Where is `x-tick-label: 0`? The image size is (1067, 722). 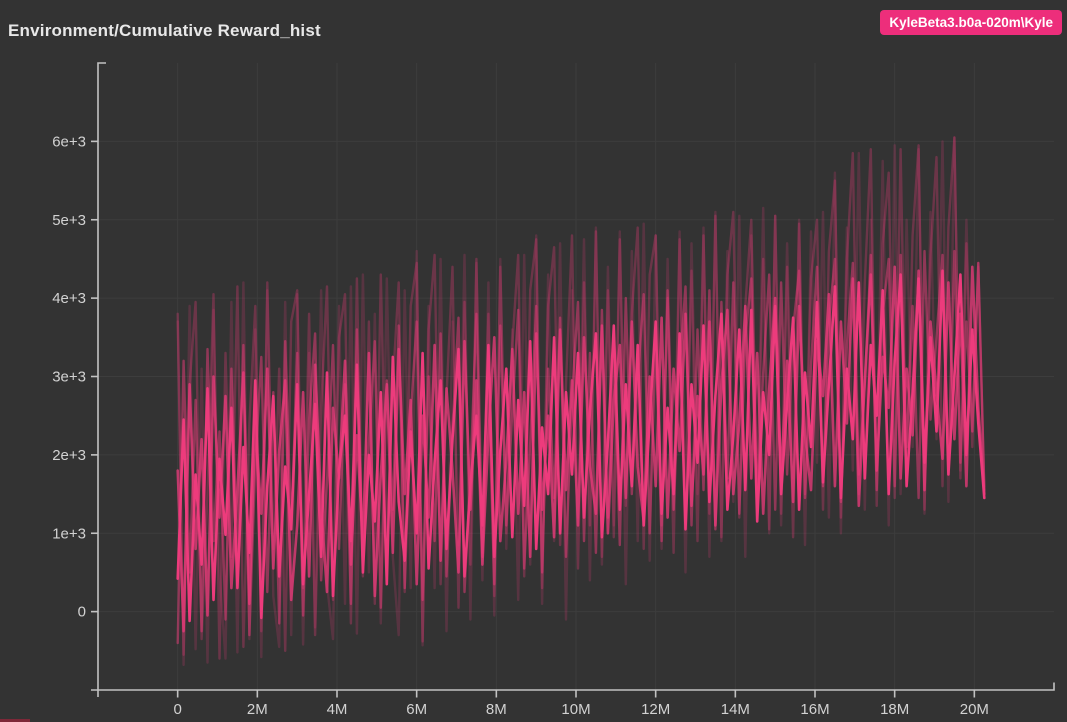 x-tick-label: 0 is located at coordinates (177, 709).